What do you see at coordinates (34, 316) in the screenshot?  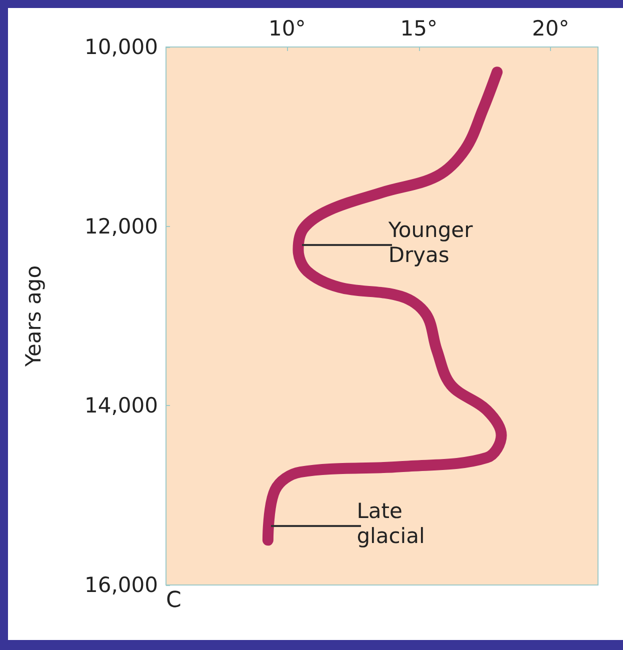 I see `y-axis-title: Years ago` at bounding box center [34, 316].